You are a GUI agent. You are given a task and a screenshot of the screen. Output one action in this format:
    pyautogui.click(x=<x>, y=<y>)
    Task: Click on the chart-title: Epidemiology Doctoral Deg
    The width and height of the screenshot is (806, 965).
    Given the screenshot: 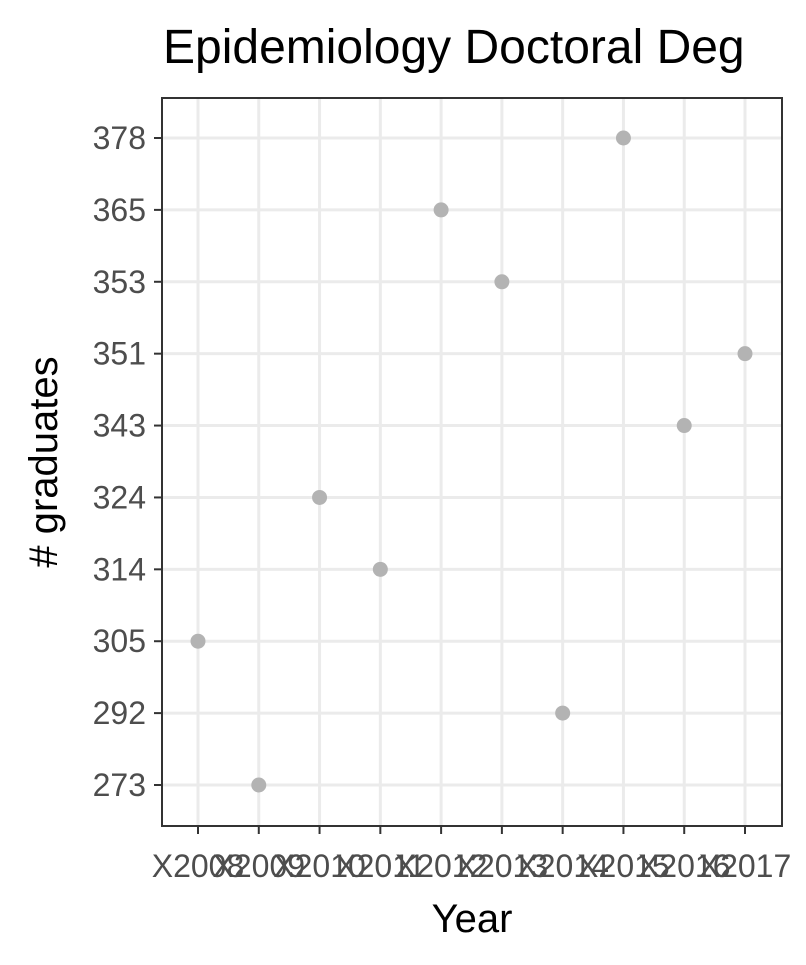 What is the action you would take?
    pyautogui.click(x=454, y=47)
    